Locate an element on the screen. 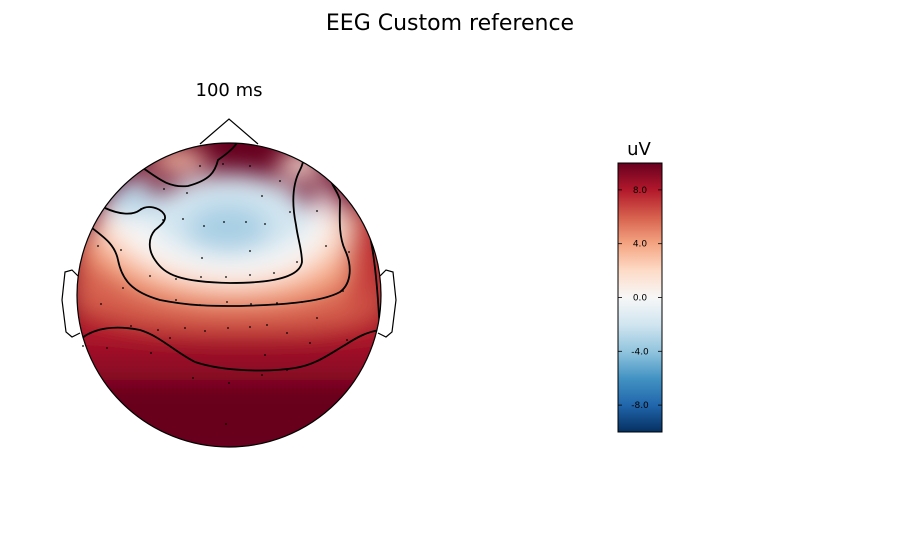 The width and height of the screenshot is (900, 540). colorbar-tick-label: 8.0 is located at coordinates (640, 191).